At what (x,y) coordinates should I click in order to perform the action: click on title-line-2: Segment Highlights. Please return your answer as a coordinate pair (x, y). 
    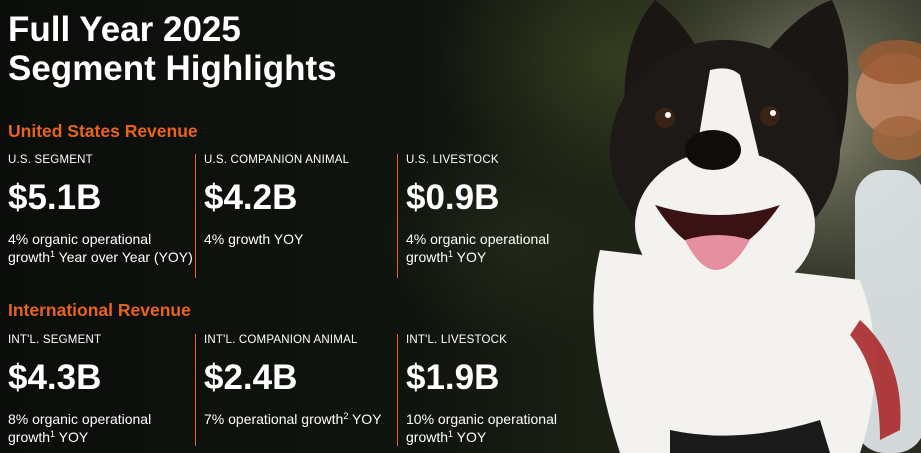
    Looking at the image, I should click on (172, 68).